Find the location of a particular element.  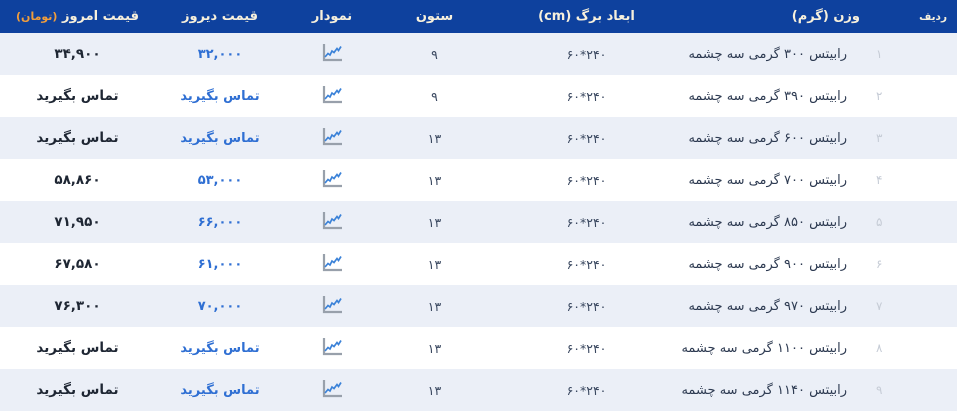

today-price: ۷۱,۹۵۰ is located at coordinates (77, 222).